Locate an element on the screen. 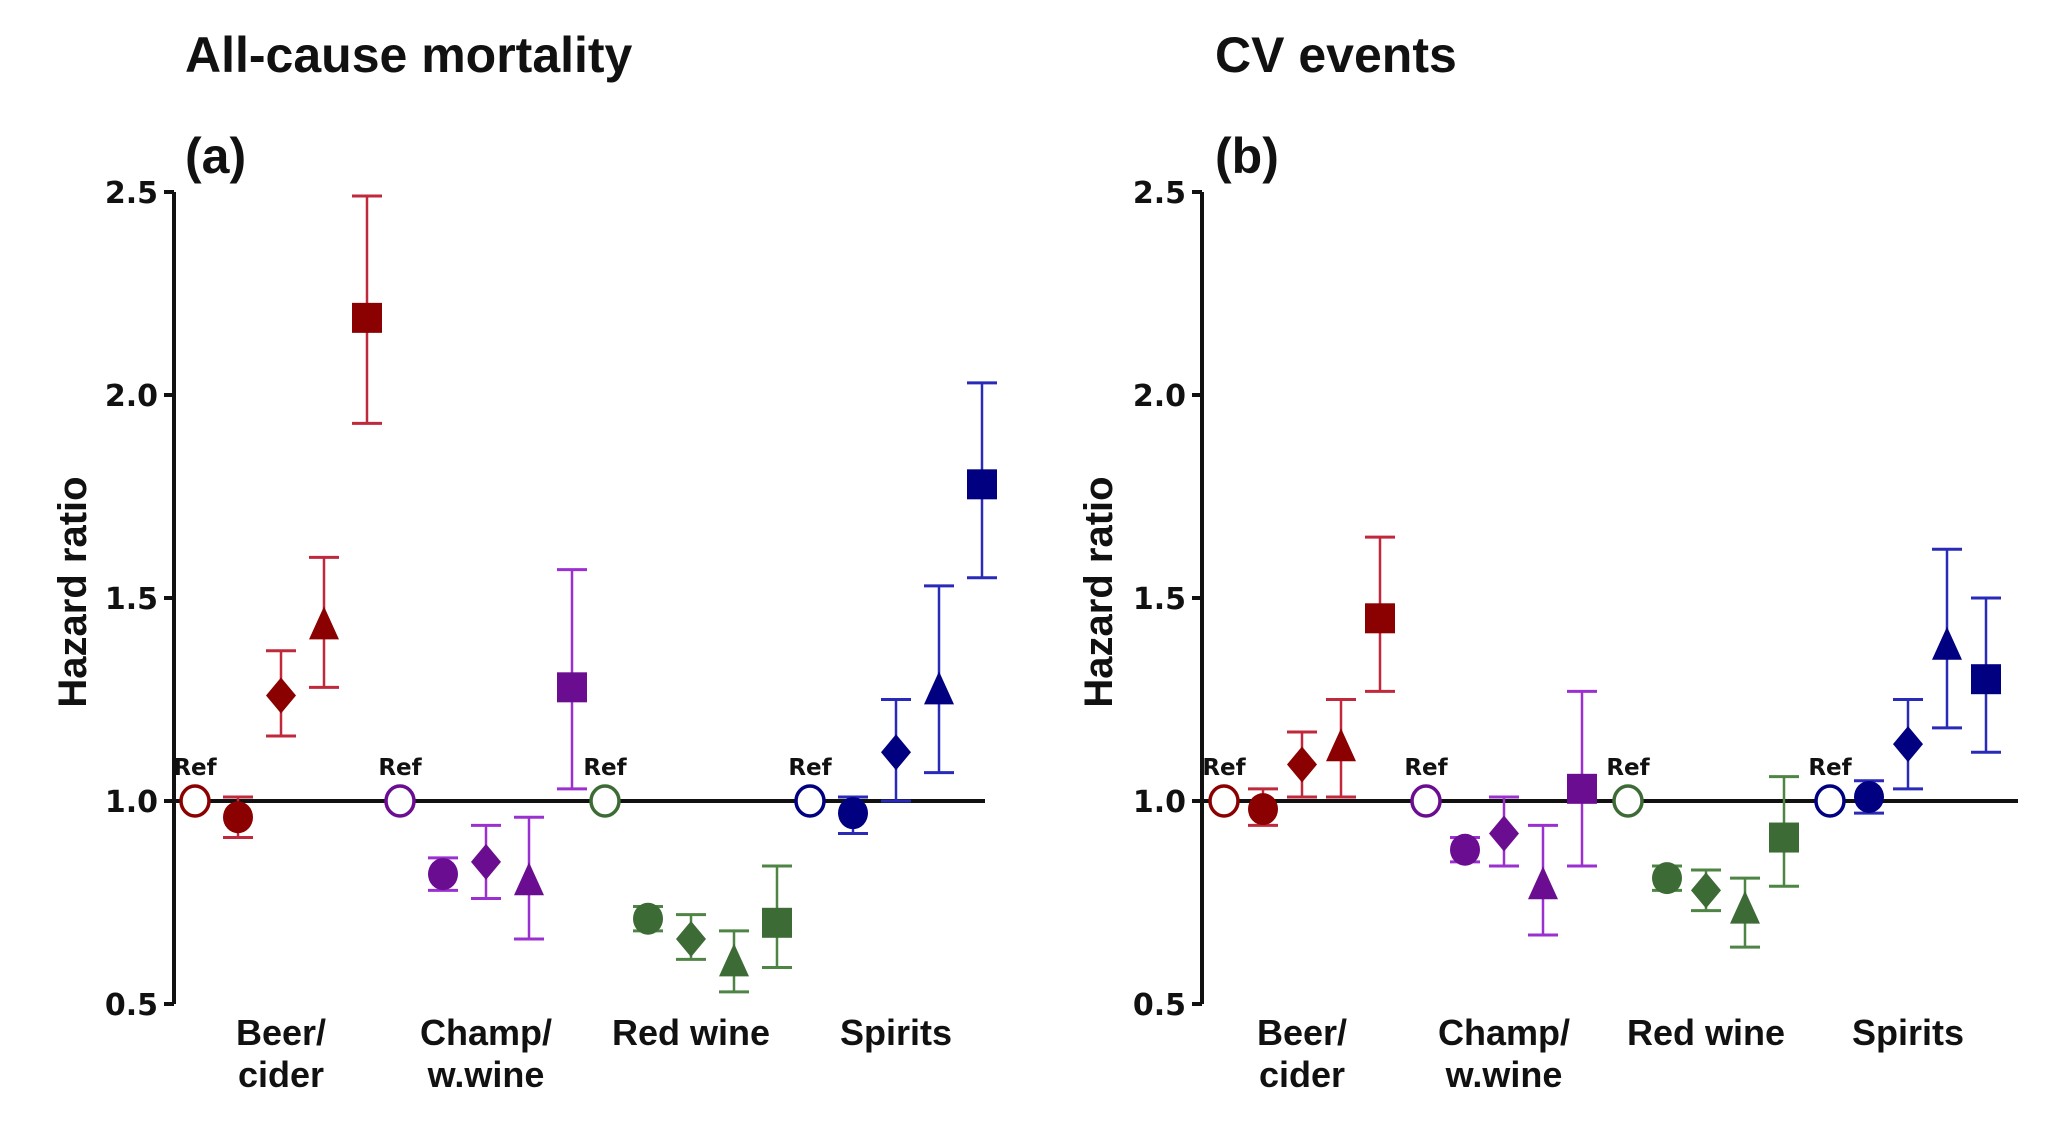 The width and height of the screenshot is (2054, 1121). chart-title: All-cause mortality is located at coordinates (409, 55).